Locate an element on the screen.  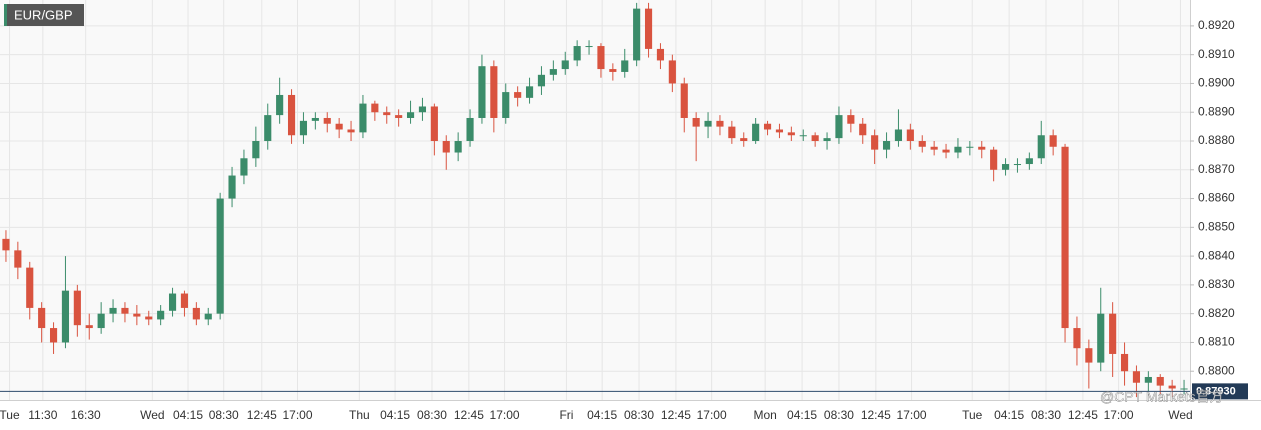
y-tick-label: 0.8810 is located at coordinates (1216, 342).